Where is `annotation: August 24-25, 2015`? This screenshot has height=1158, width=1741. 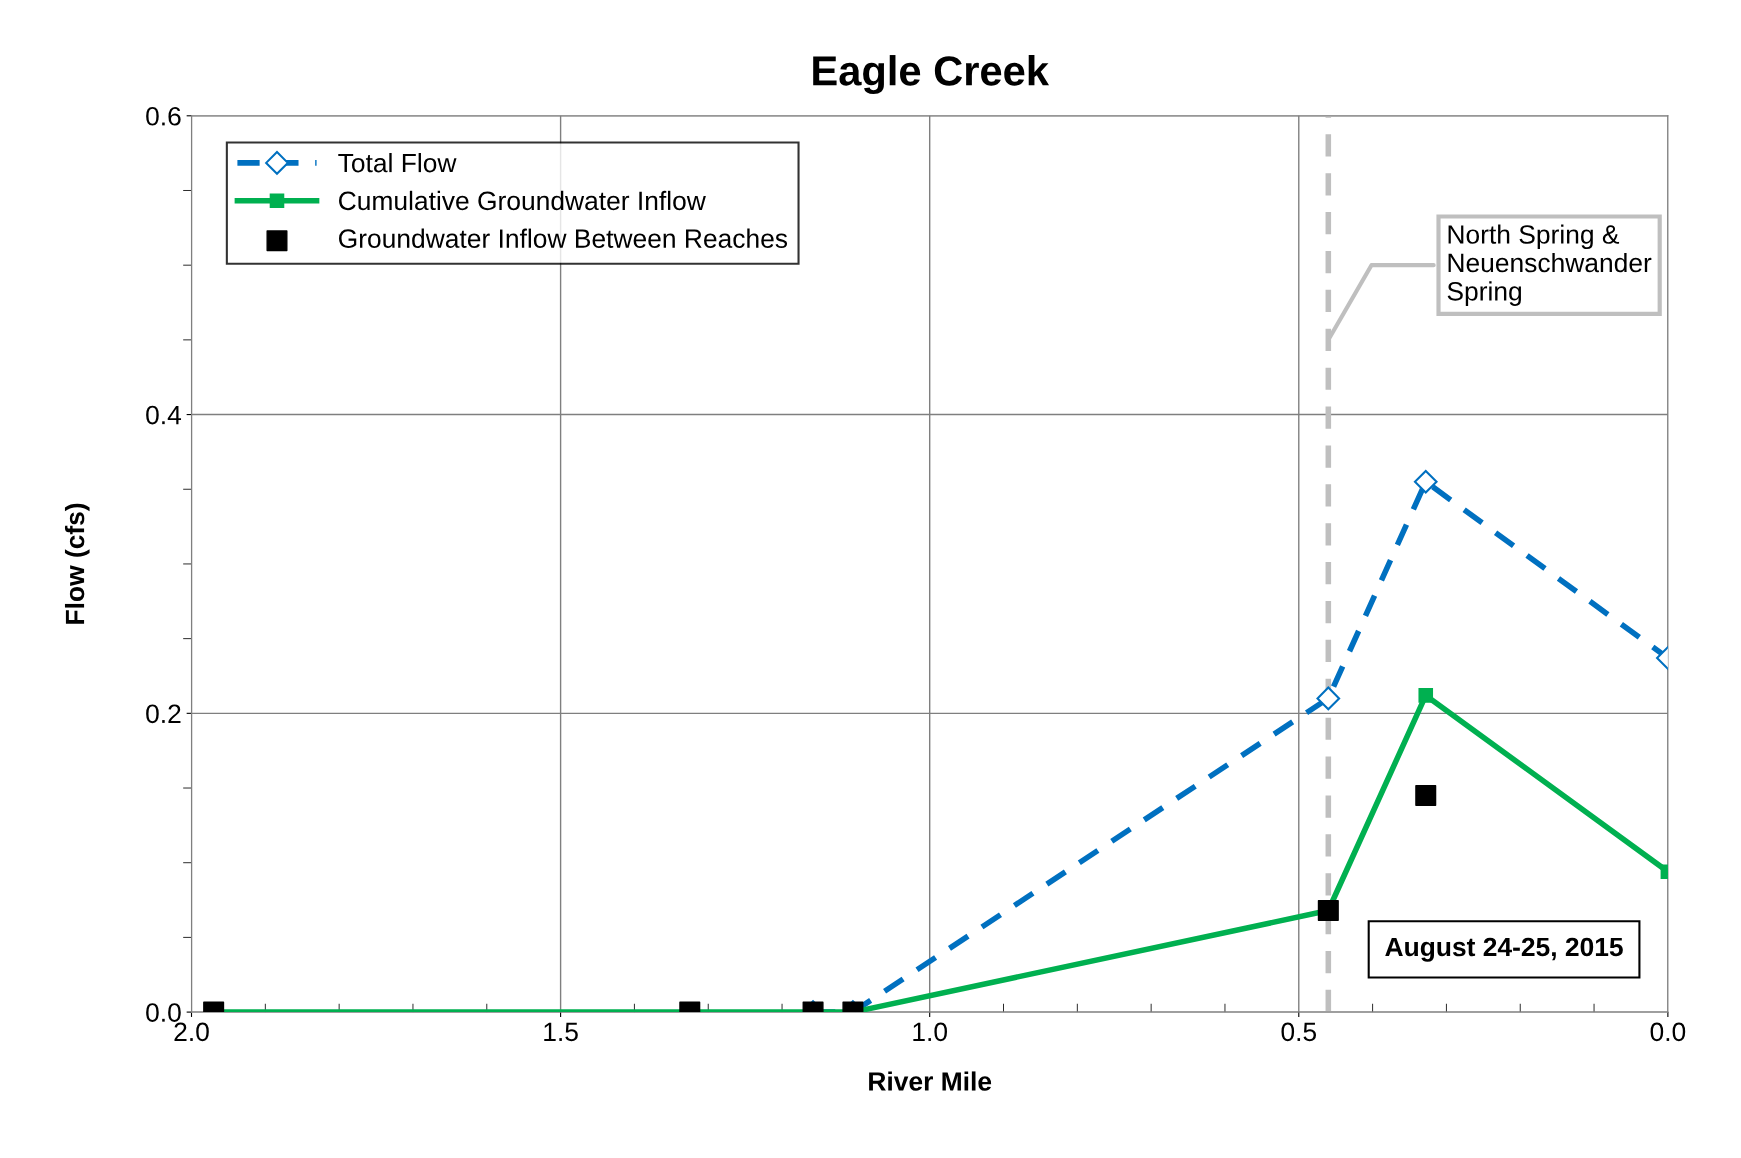 annotation: August 24-25, 2015 is located at coordinates (1504, 949).